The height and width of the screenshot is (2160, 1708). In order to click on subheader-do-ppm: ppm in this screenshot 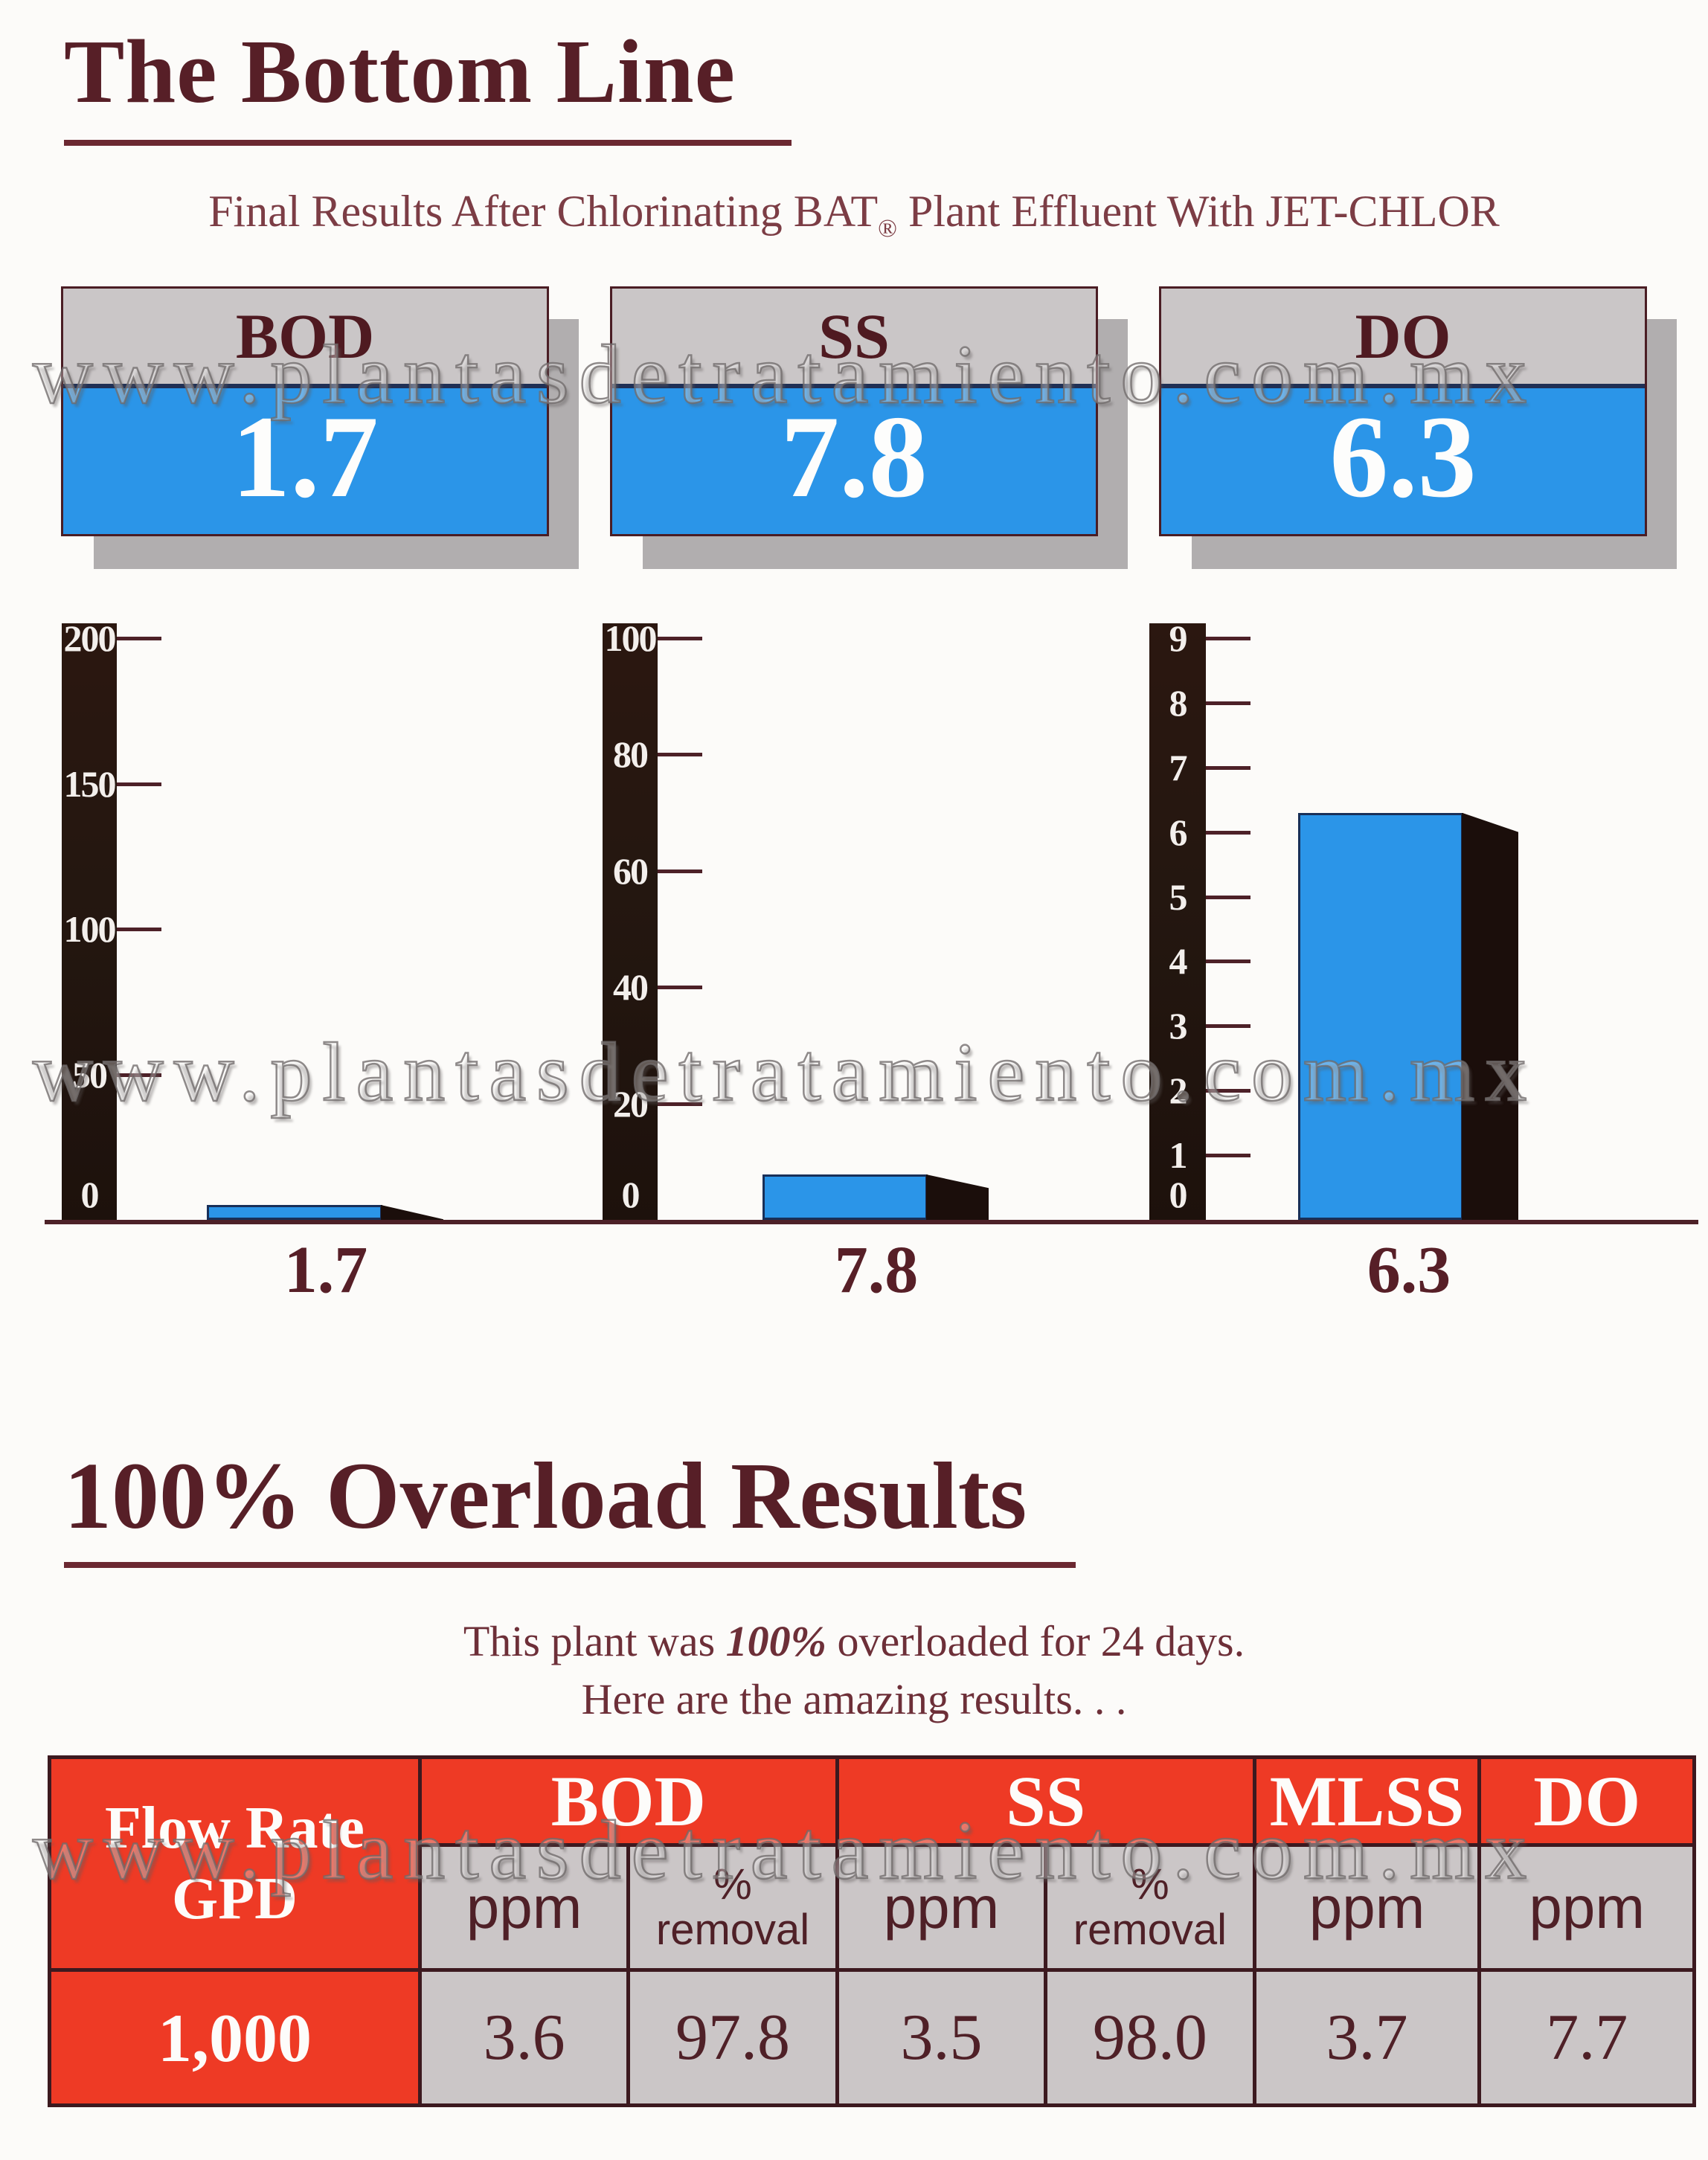, I will do `click(1586, 1907)`.